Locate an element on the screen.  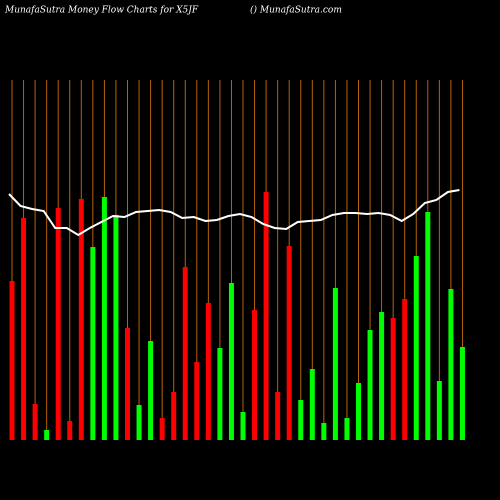
chart-subtitle: () MunafaSutra.com is located at coordinates (296, 10).